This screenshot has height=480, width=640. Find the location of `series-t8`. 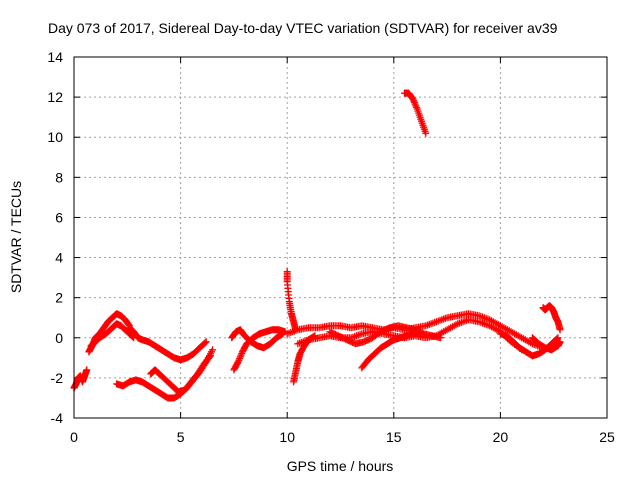

series-t8 is located at coordinates (257, 339).